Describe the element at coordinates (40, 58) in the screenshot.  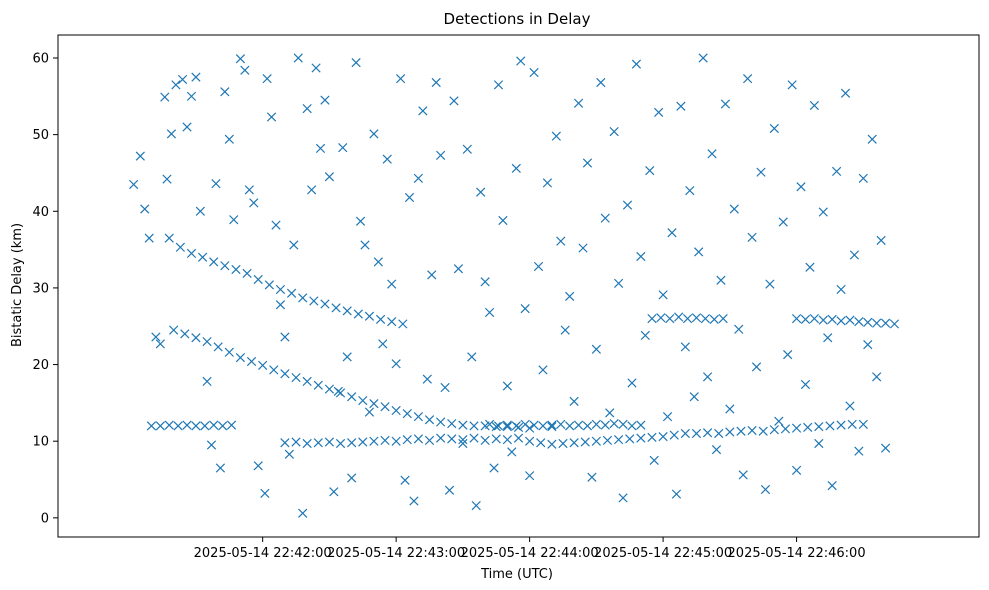
I see `y-tick-label: 60` at that location.